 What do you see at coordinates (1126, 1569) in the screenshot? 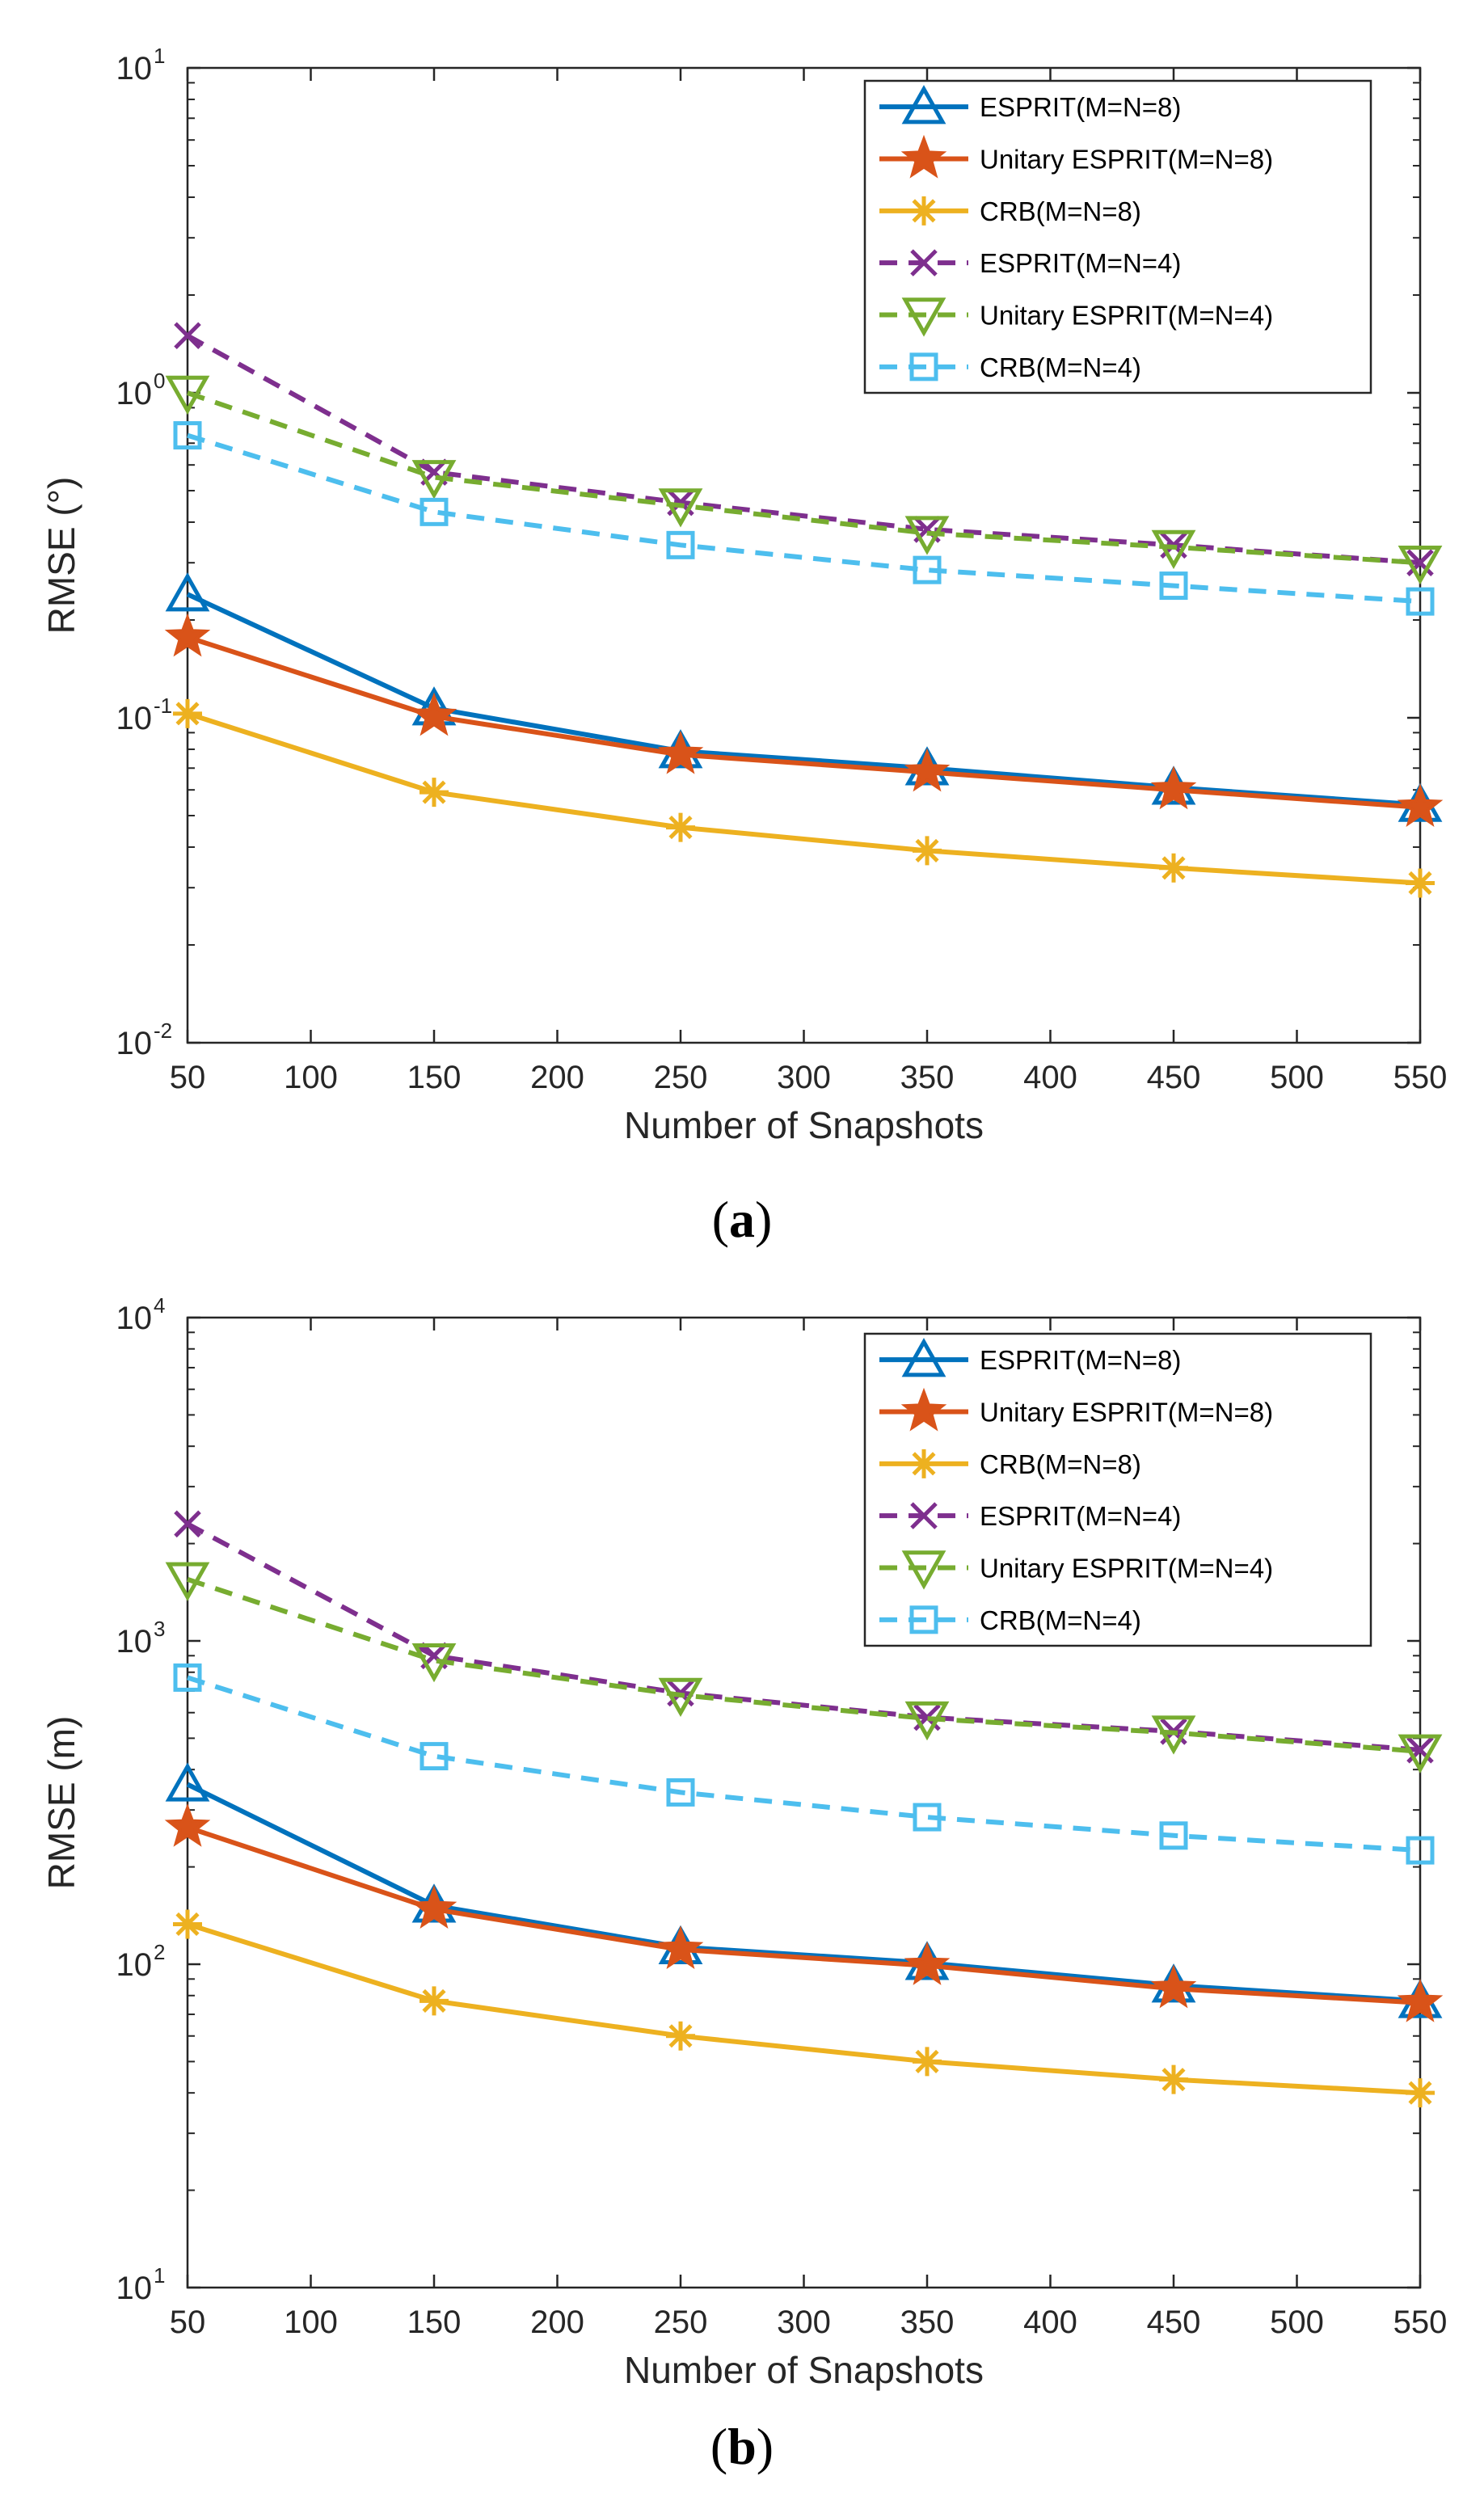
I see `legend-entry-label: Unitary ESPRIT(M=N=4)` at bounding box center [1126, 1569].